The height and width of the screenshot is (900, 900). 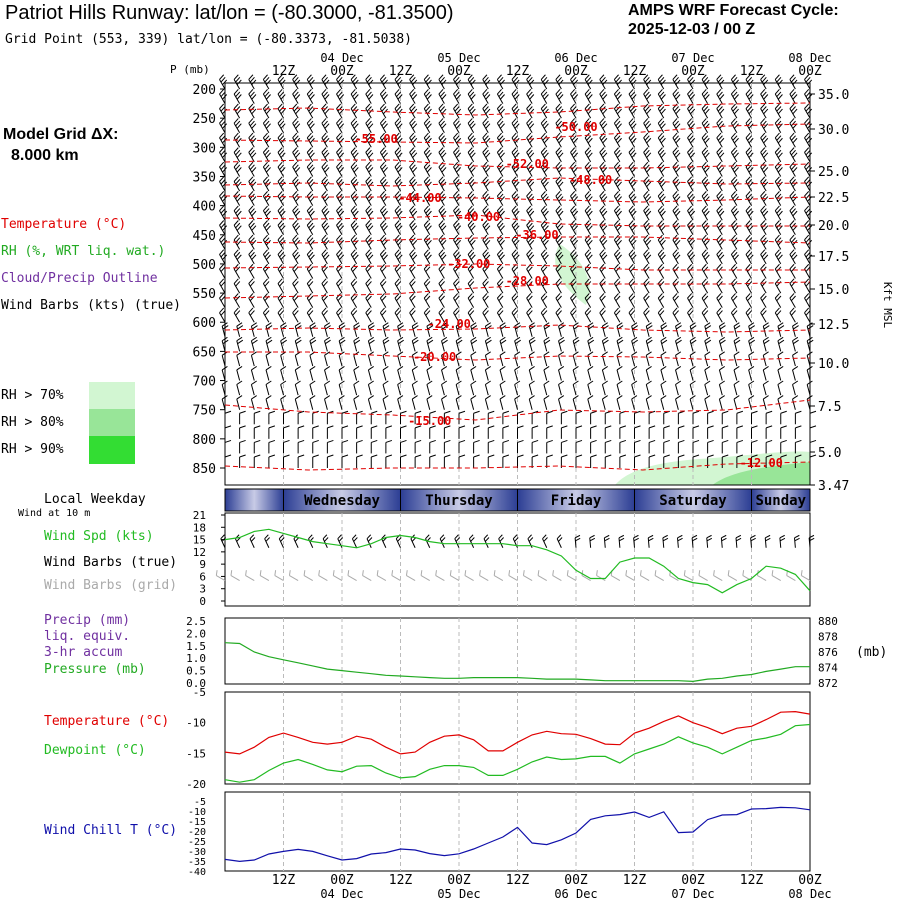 What do you see at coordinates (396, 575) in the screenshot?
I see `grid-wind-barb` at bounding box center [396, 575].